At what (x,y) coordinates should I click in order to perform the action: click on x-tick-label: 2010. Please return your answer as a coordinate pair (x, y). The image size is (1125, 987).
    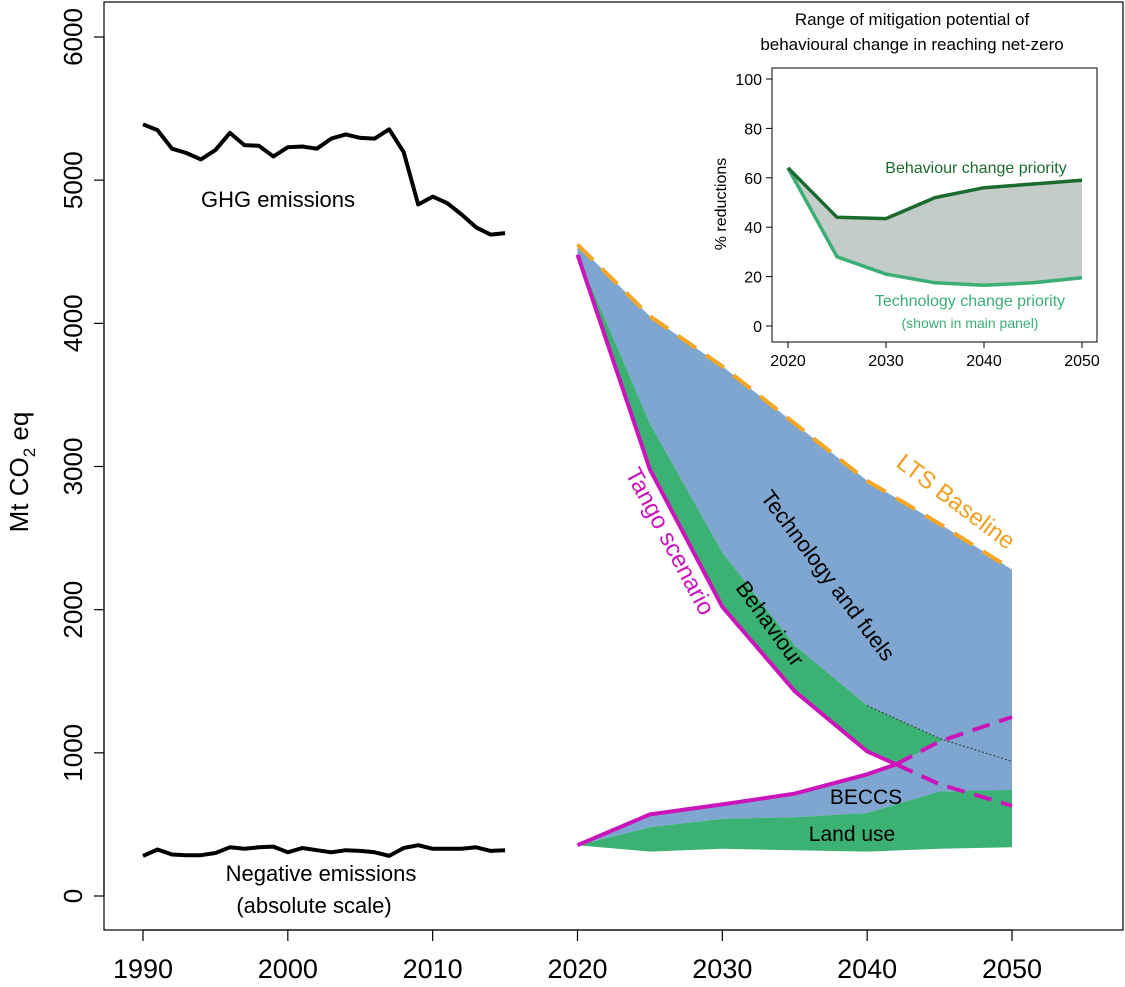
    Looking at the image, I should click on (433, 969).